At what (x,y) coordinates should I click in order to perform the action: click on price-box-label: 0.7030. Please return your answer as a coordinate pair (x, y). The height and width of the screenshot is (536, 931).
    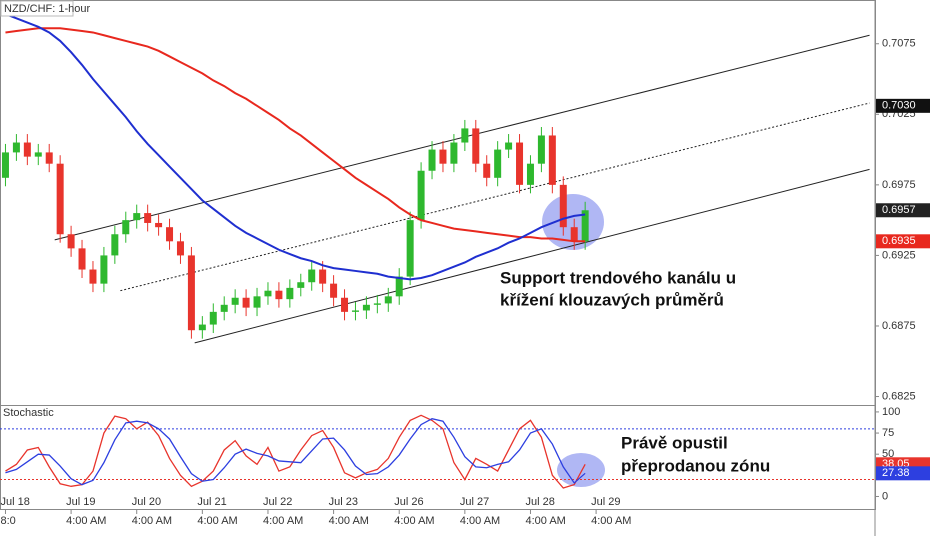
    Looking at the image, I should click on (899, 106).